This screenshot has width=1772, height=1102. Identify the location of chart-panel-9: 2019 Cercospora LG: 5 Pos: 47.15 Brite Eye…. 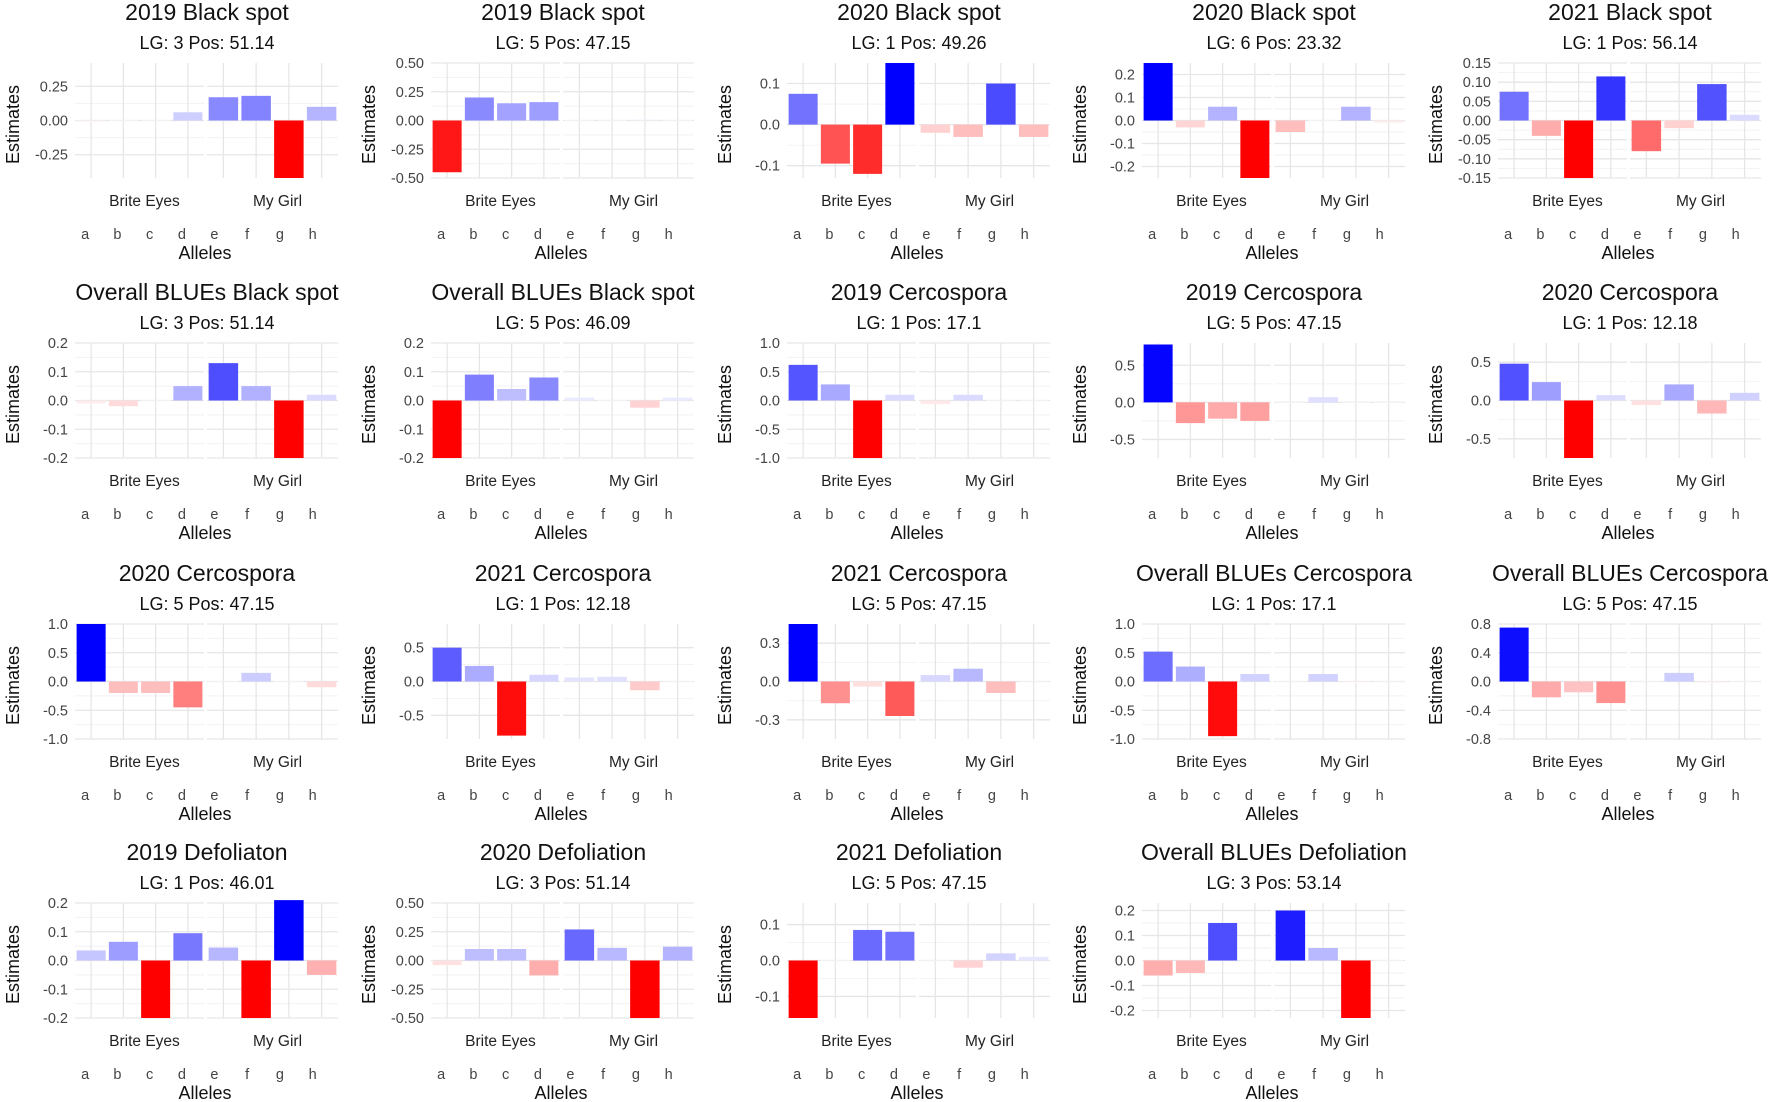
(1237, 411).